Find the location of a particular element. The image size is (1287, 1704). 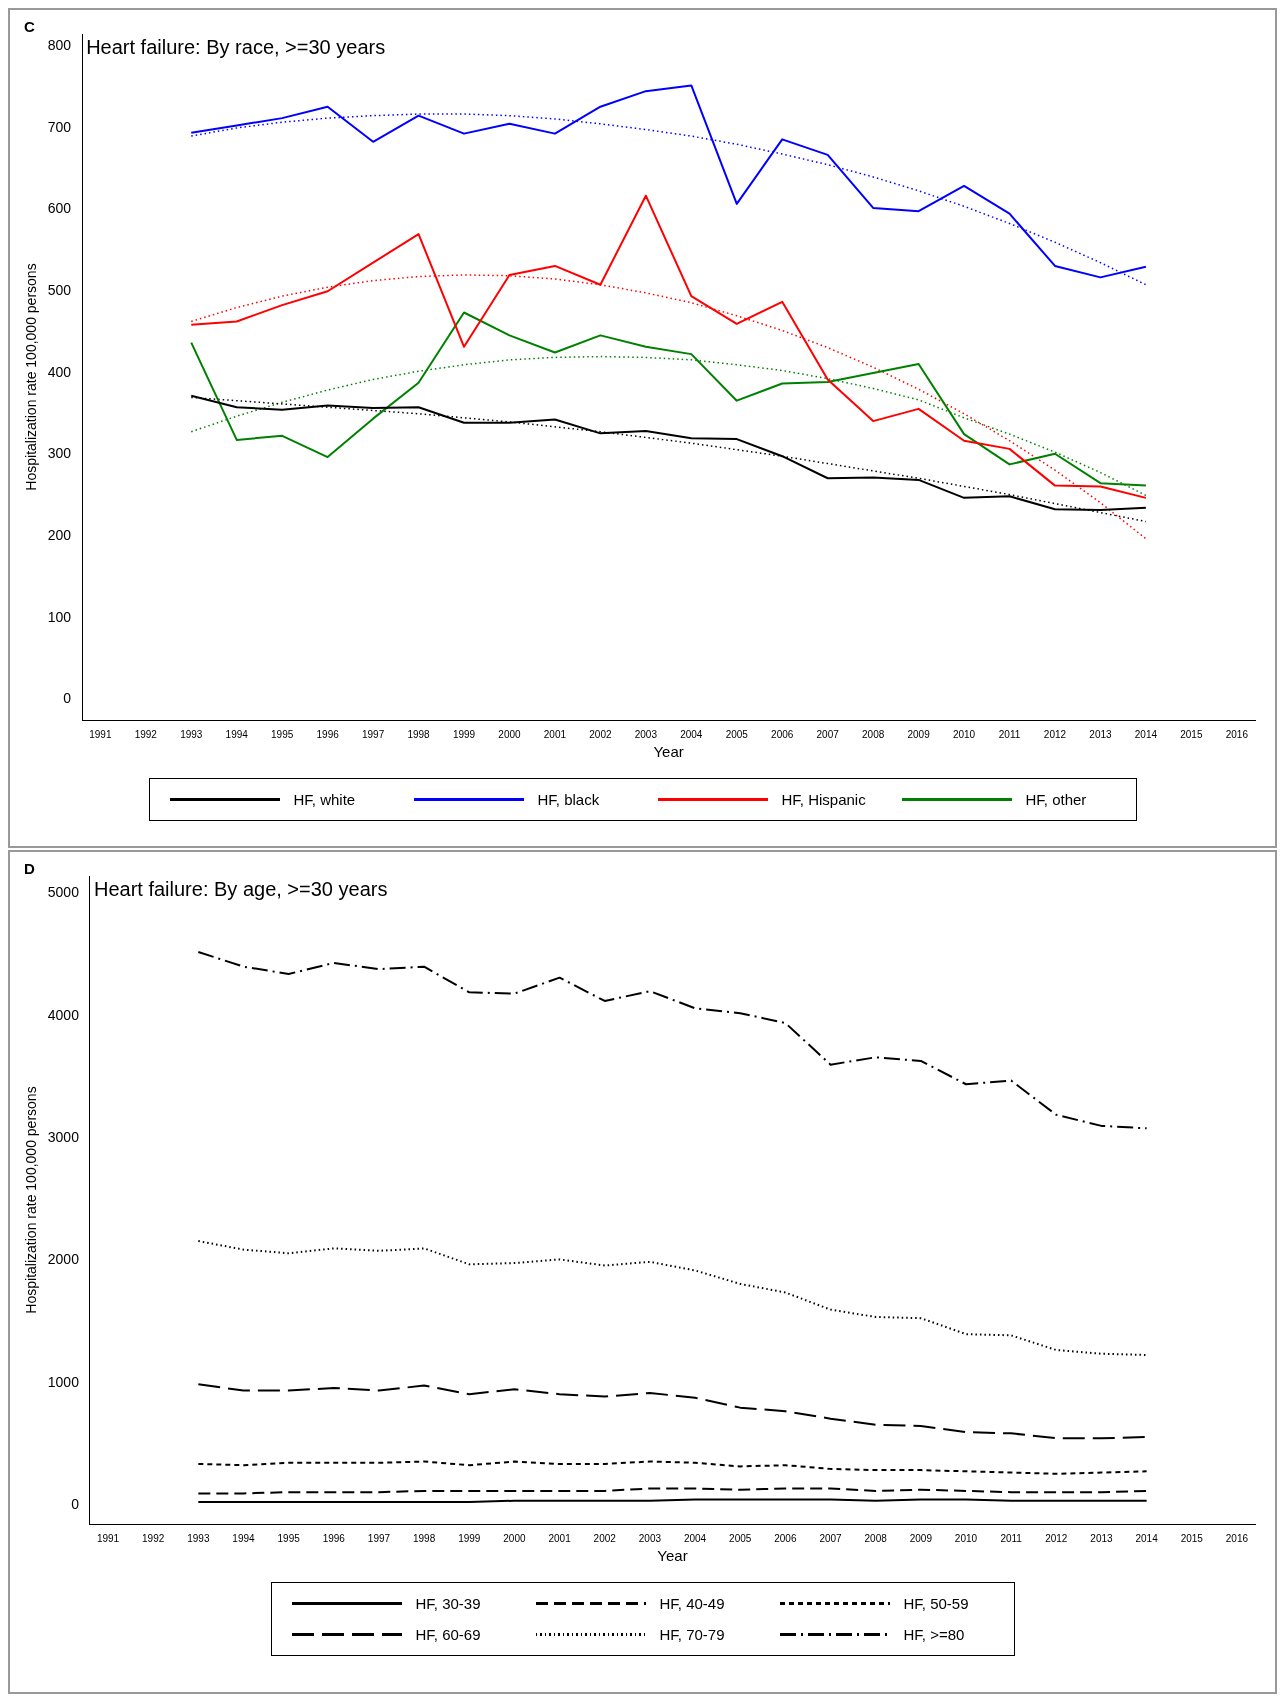

legend-label: HF, other is located at coordinates (1056, 799).